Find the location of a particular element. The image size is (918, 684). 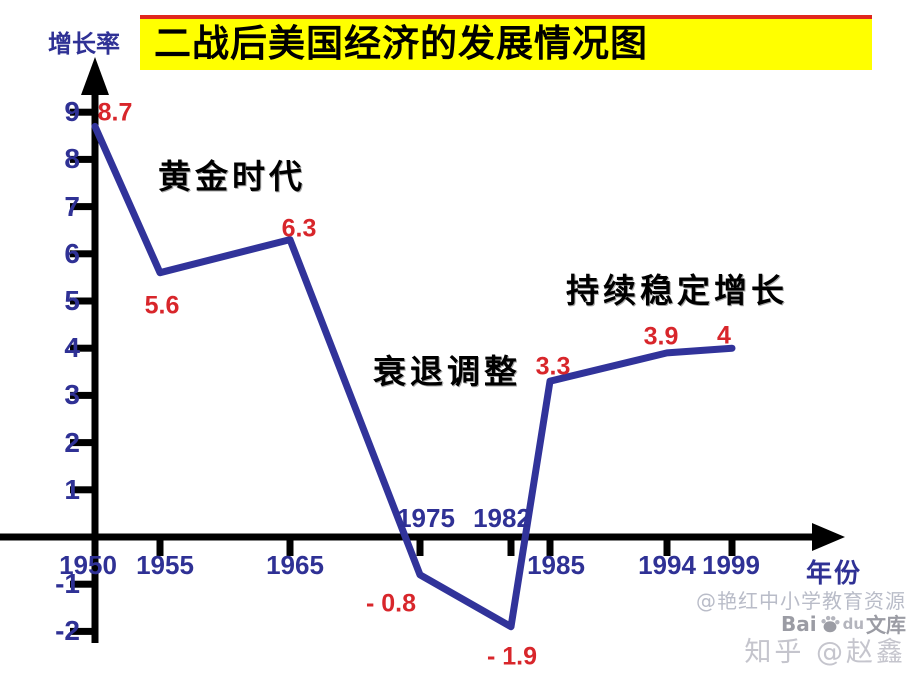

y-tick-label: 6 is located at coordinates (72, 253).